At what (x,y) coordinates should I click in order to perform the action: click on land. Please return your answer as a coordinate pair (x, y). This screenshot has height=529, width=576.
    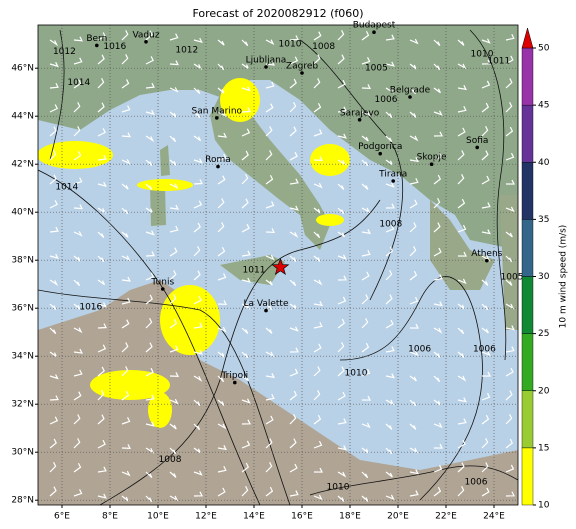
    Looking at the image, I should click on (165, 160).